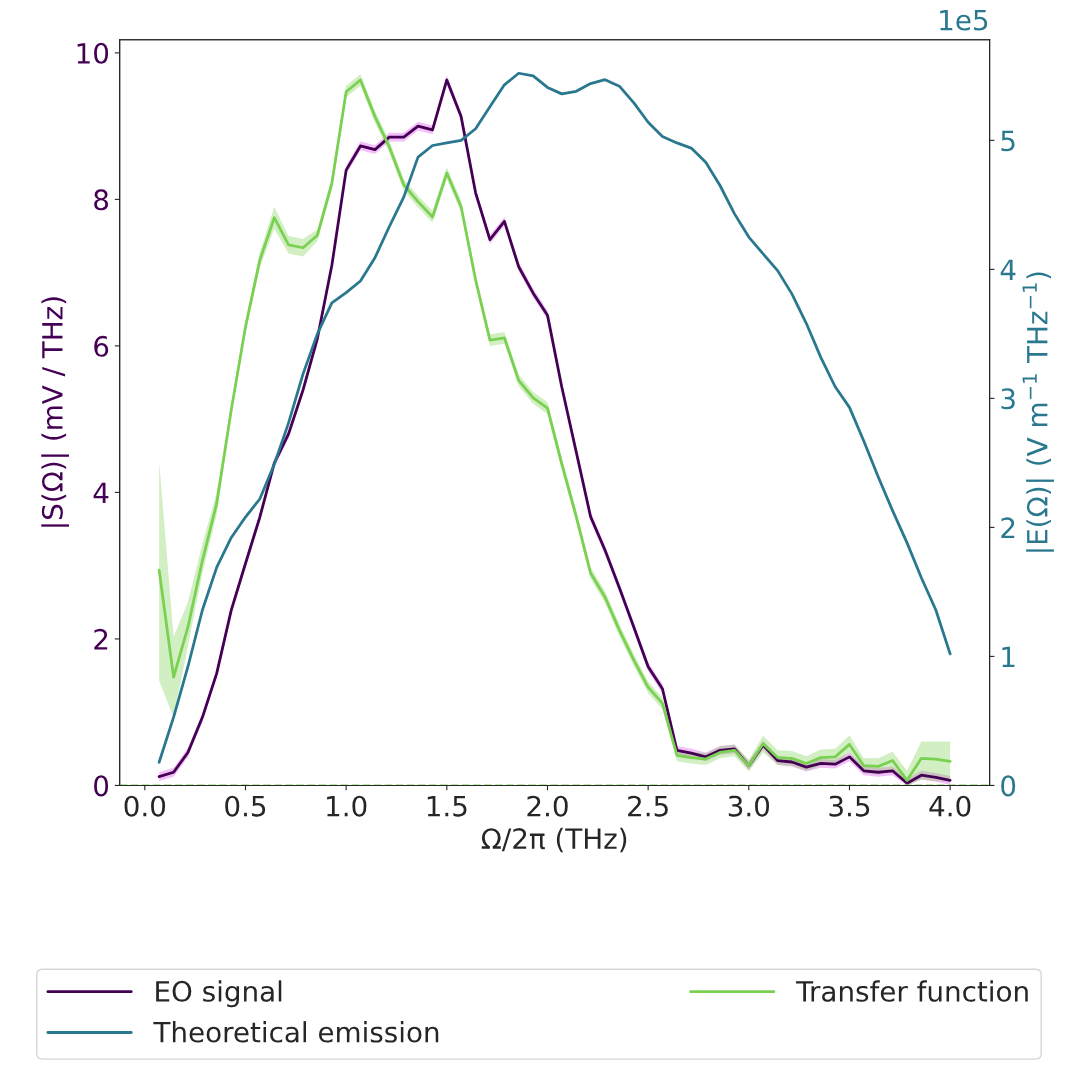 The height and width of the screenshot is (1073, 1078). What do you see at coordinates (1008, 399) in the screenshot?
I see `y2-tick-label: 3` at bounding box center [1008, 399].